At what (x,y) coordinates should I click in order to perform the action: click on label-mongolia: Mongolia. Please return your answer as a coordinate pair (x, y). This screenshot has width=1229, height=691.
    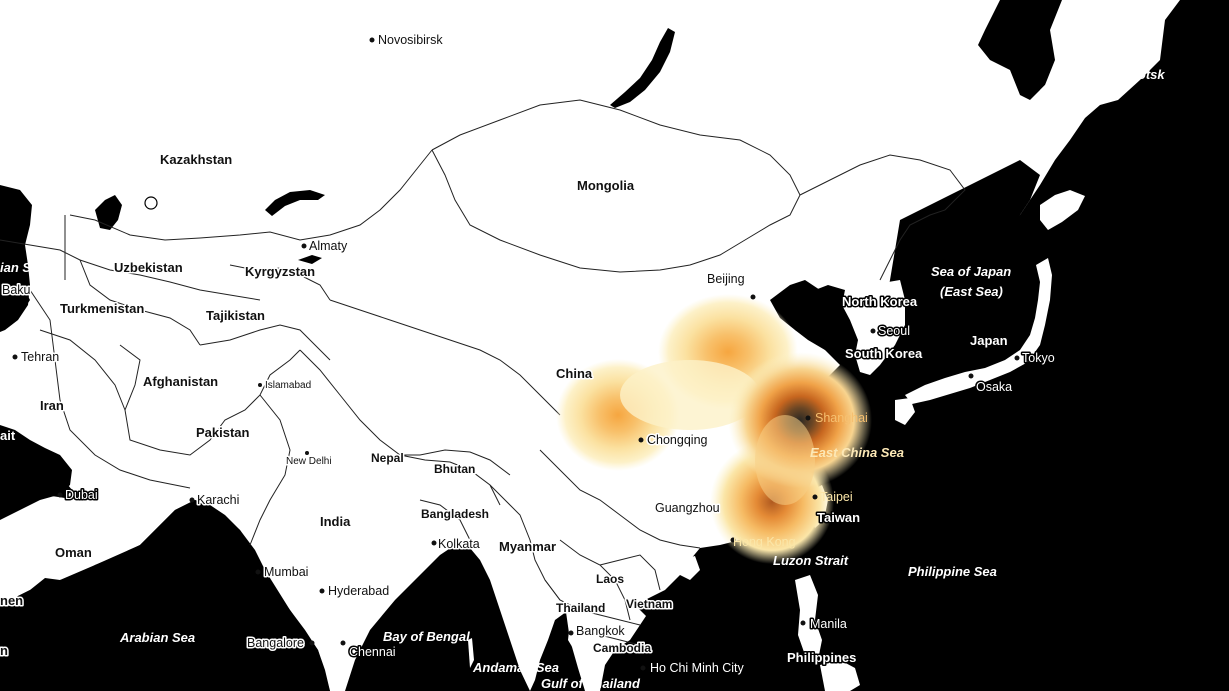
    Looking at the image, I should click on (606, 185).